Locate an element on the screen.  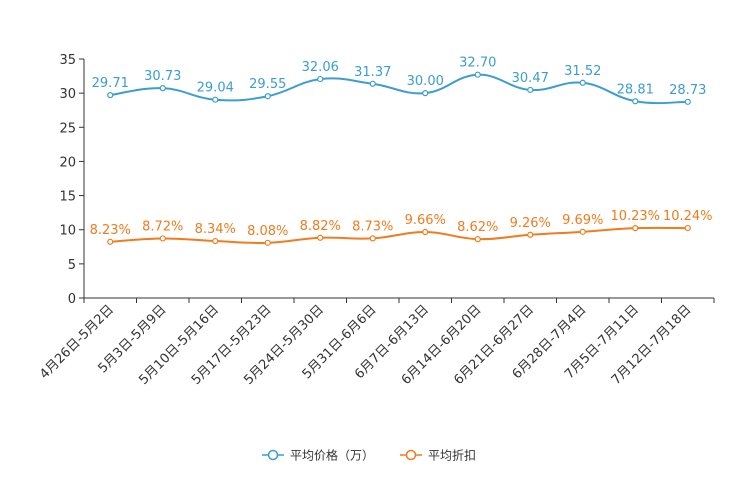
y-axis: 0 5 10 15 20 25 30 35 is located at coordinates (72, 180).